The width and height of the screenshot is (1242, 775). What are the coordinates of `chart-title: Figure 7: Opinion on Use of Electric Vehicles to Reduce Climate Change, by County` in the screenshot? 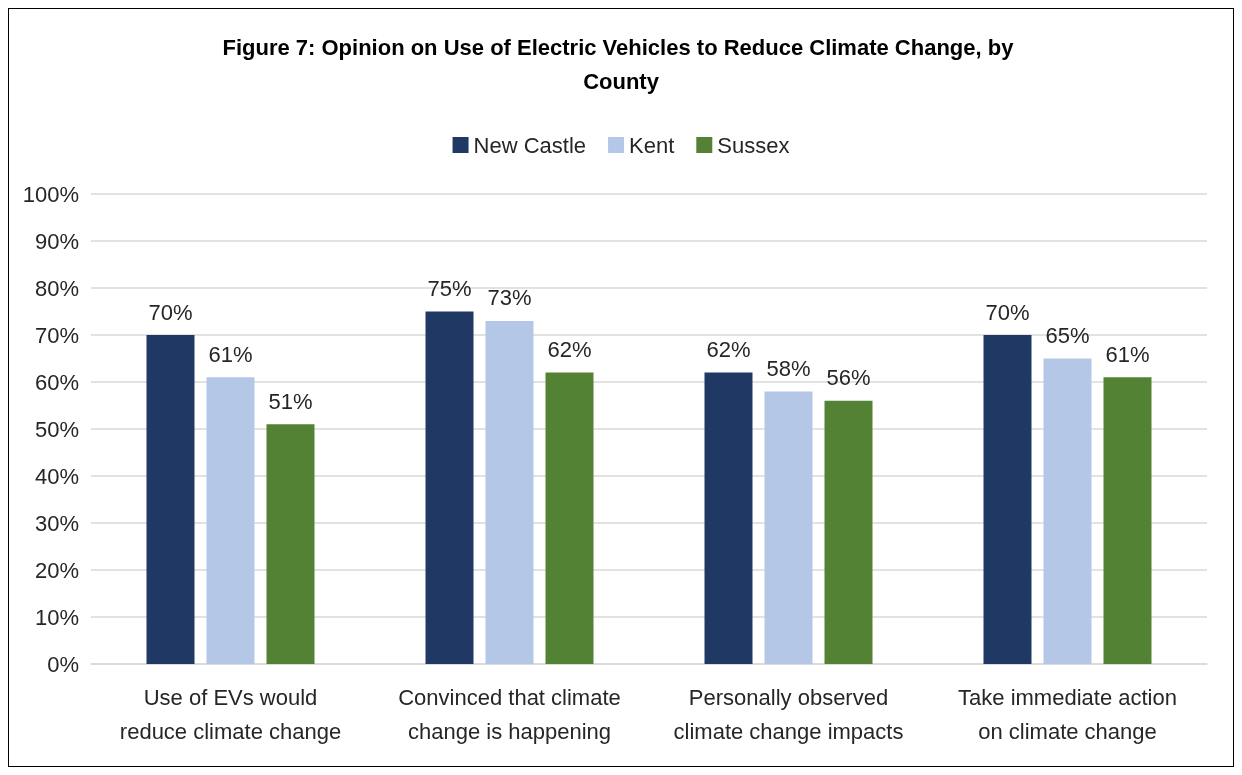 It's located at (621, 64).